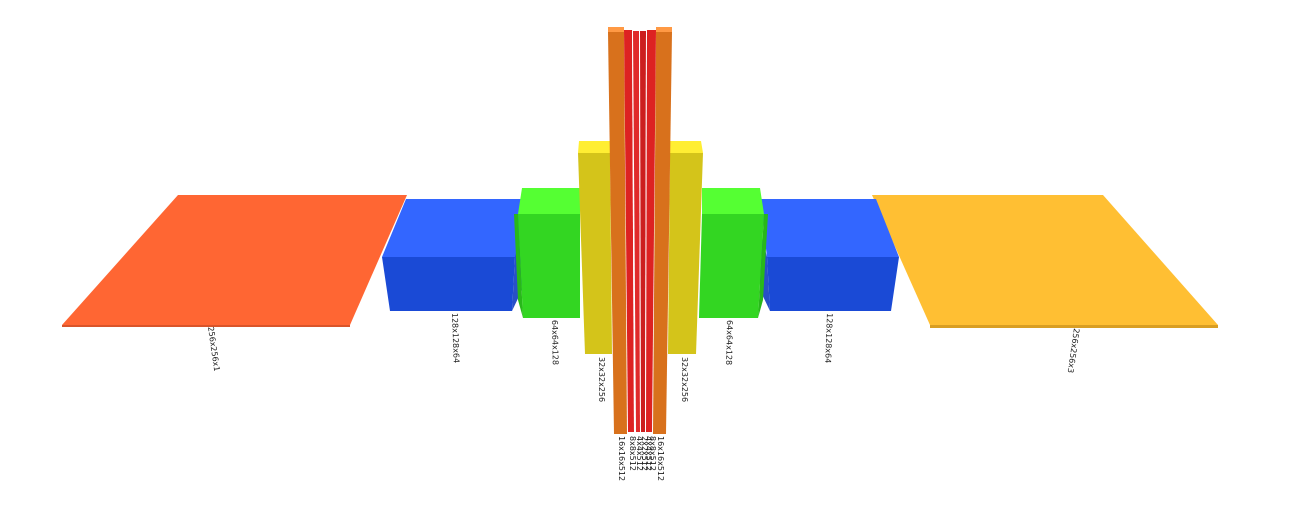  What do you see at coordinates (621, 458) in the screenshot?
I see `label-enc4: 16x16x512` at bounding box center [621, 458].